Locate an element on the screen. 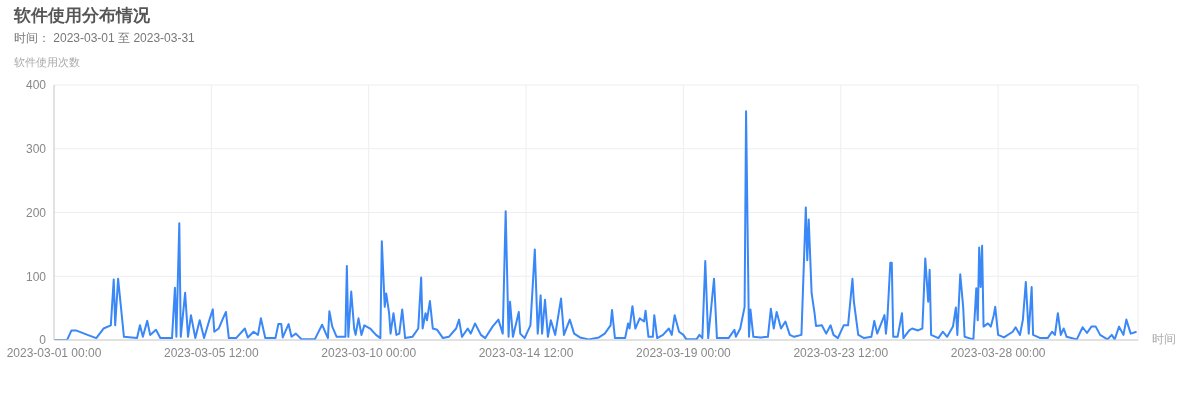  y-tick-label: 100 is located at coordinates (36, 276).